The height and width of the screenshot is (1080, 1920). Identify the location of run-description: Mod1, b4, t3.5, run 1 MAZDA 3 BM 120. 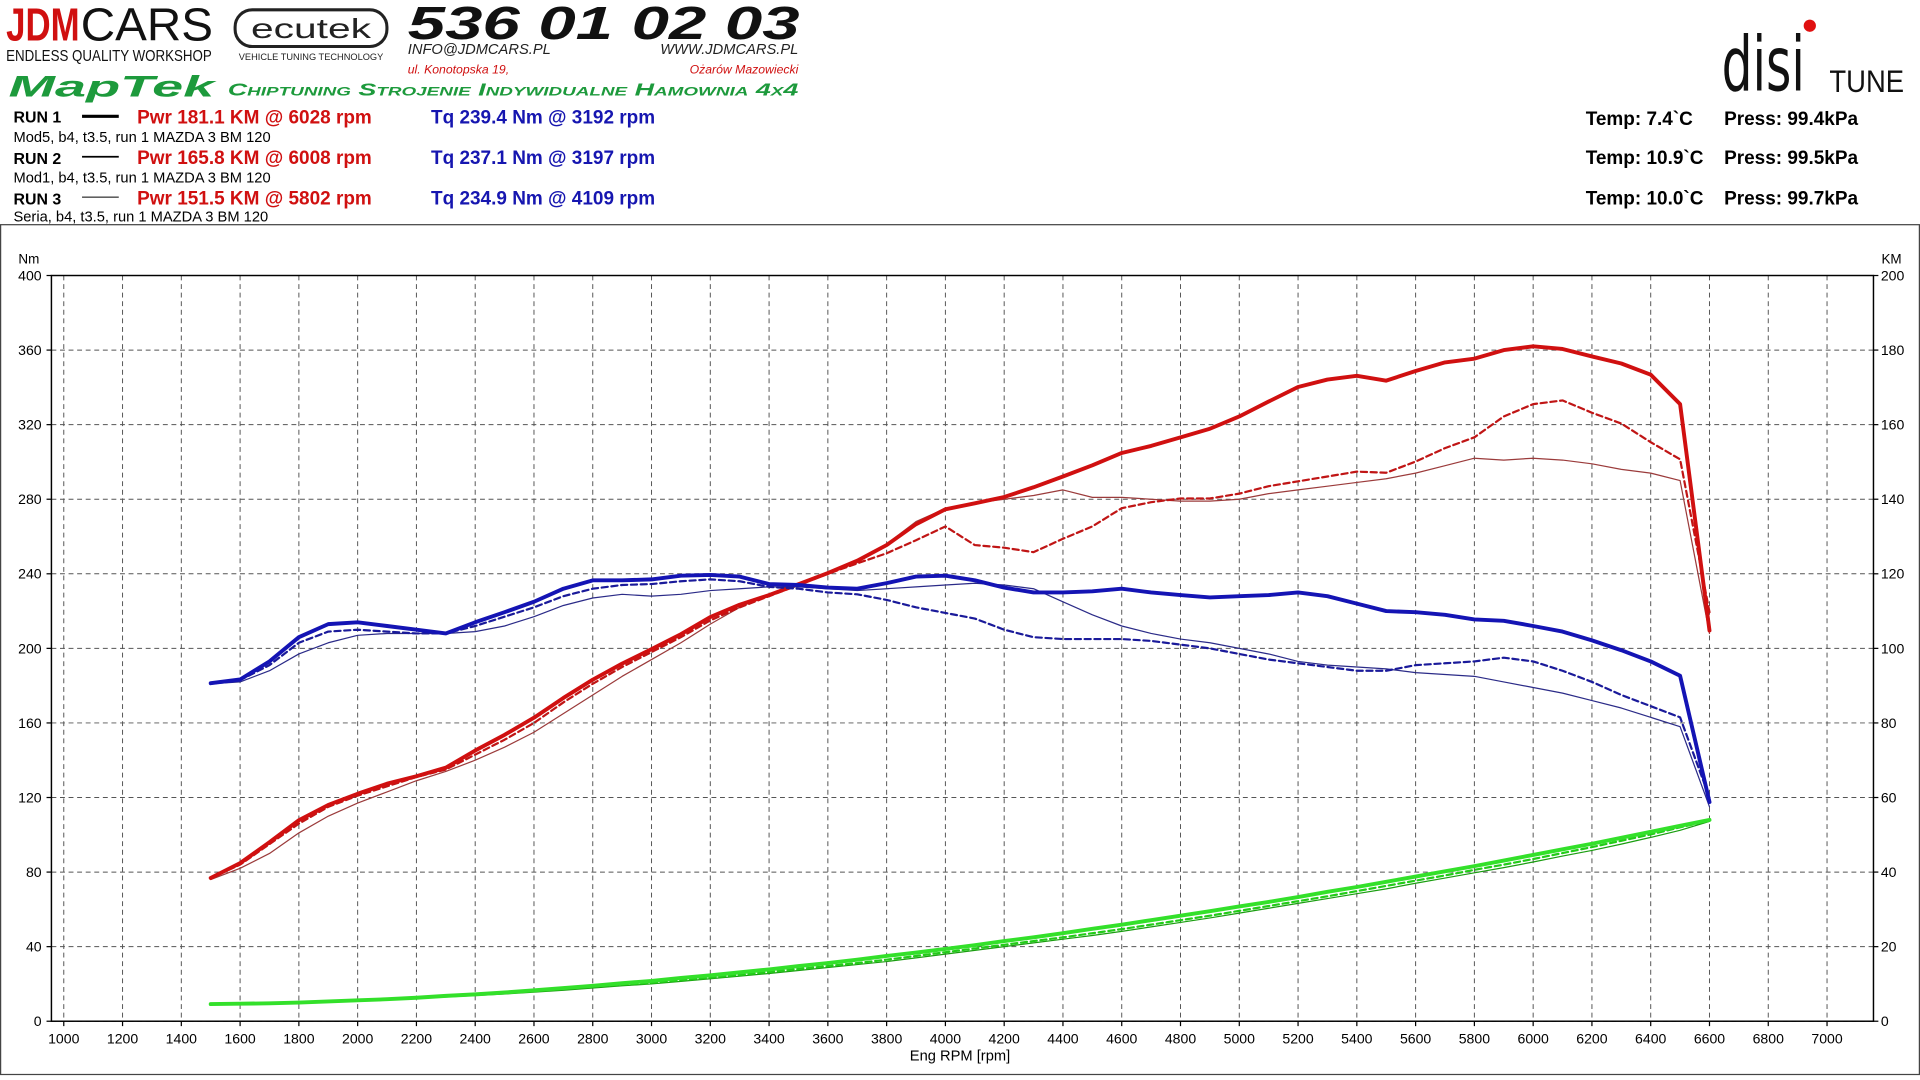
(141, 178).